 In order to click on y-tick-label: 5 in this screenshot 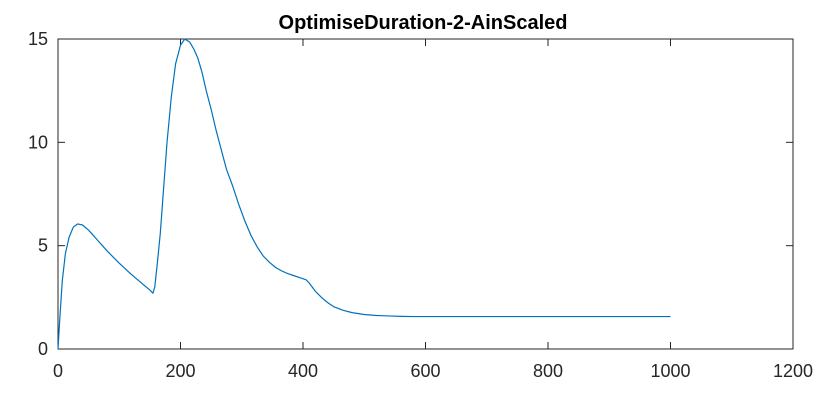, I will do `click(43, 246)`.